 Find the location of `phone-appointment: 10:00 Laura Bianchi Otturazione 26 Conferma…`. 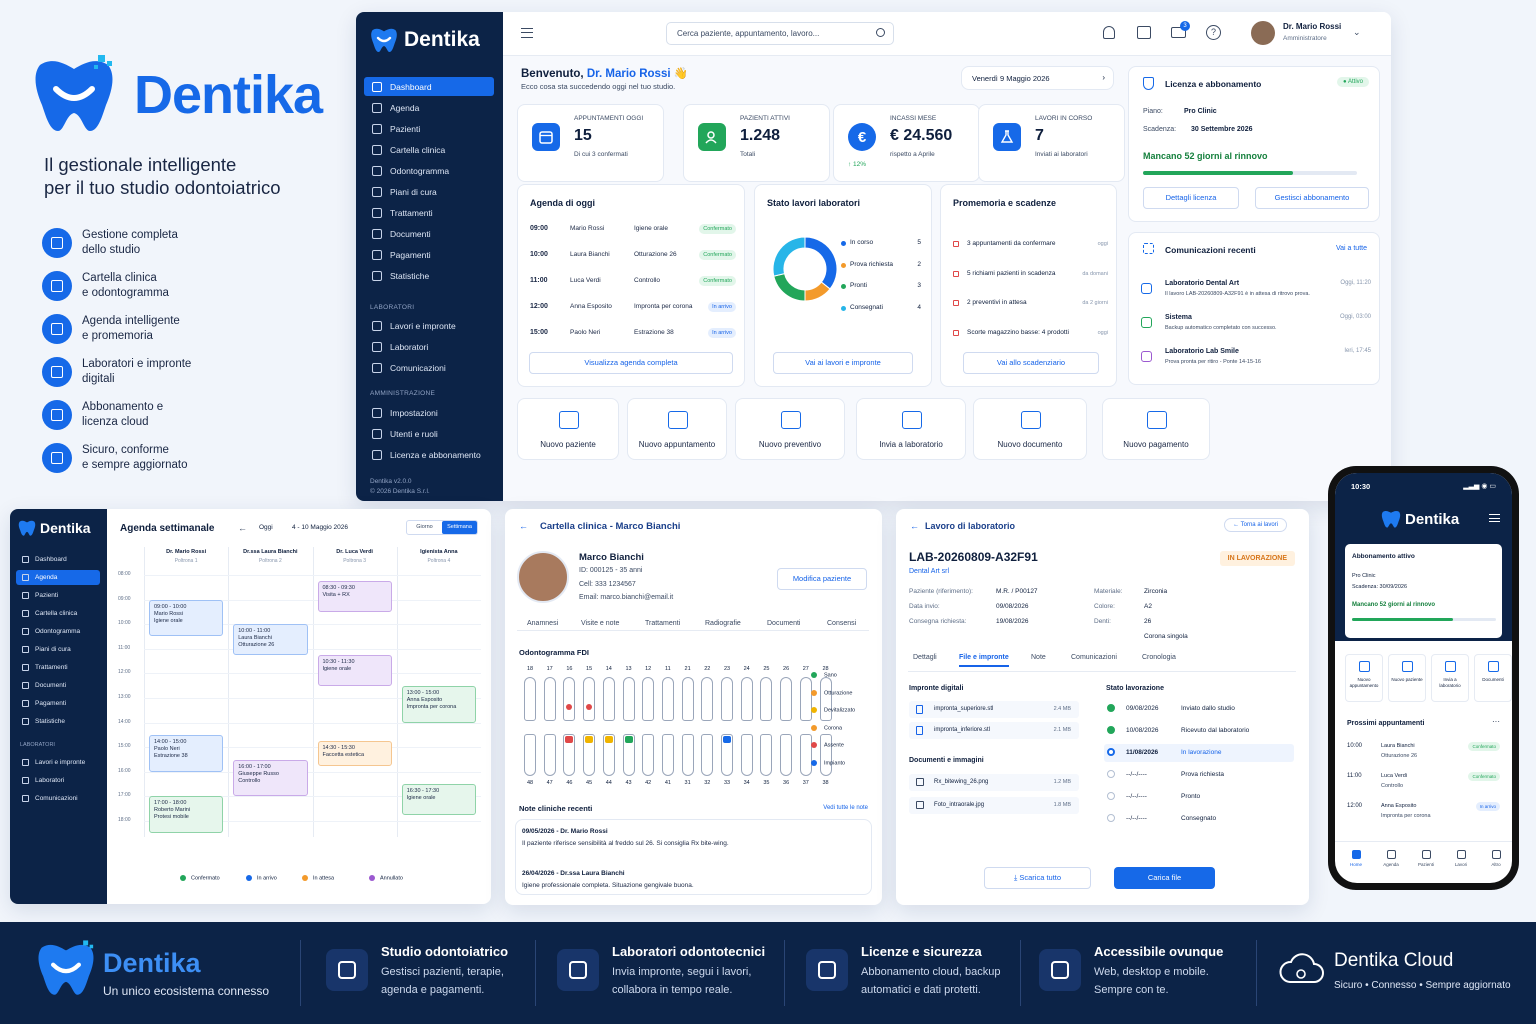

phone-appointment: 10:00 Laura Bianchi Otturazione 26 Conferma… is located at coordinates (1423, 755).